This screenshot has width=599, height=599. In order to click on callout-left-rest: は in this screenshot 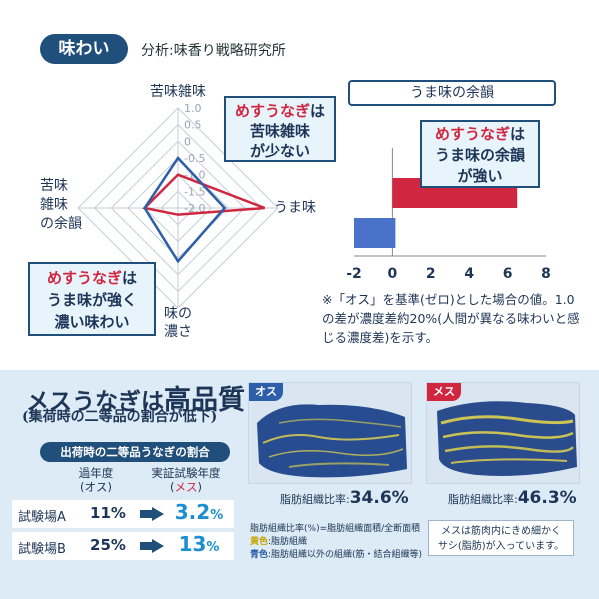, I will do `click(130, 278)`.